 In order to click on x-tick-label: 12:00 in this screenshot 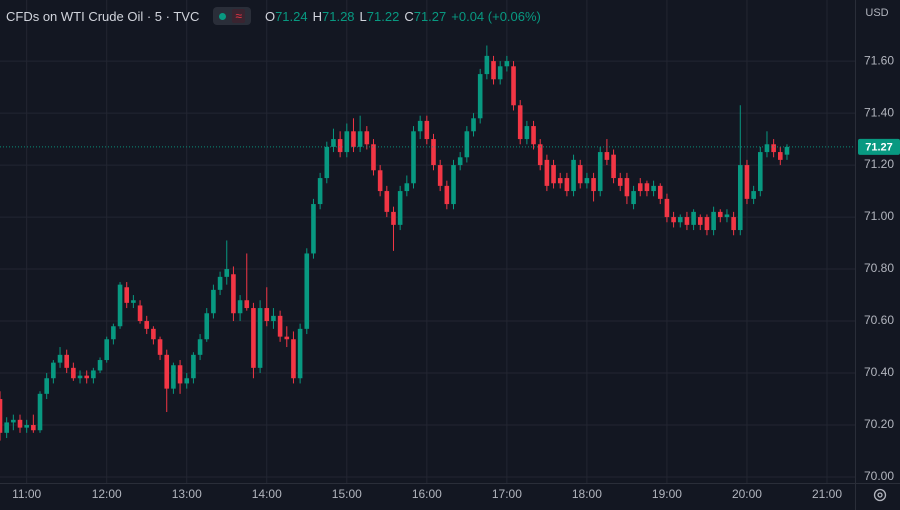, I will do `click(107, 494)`.